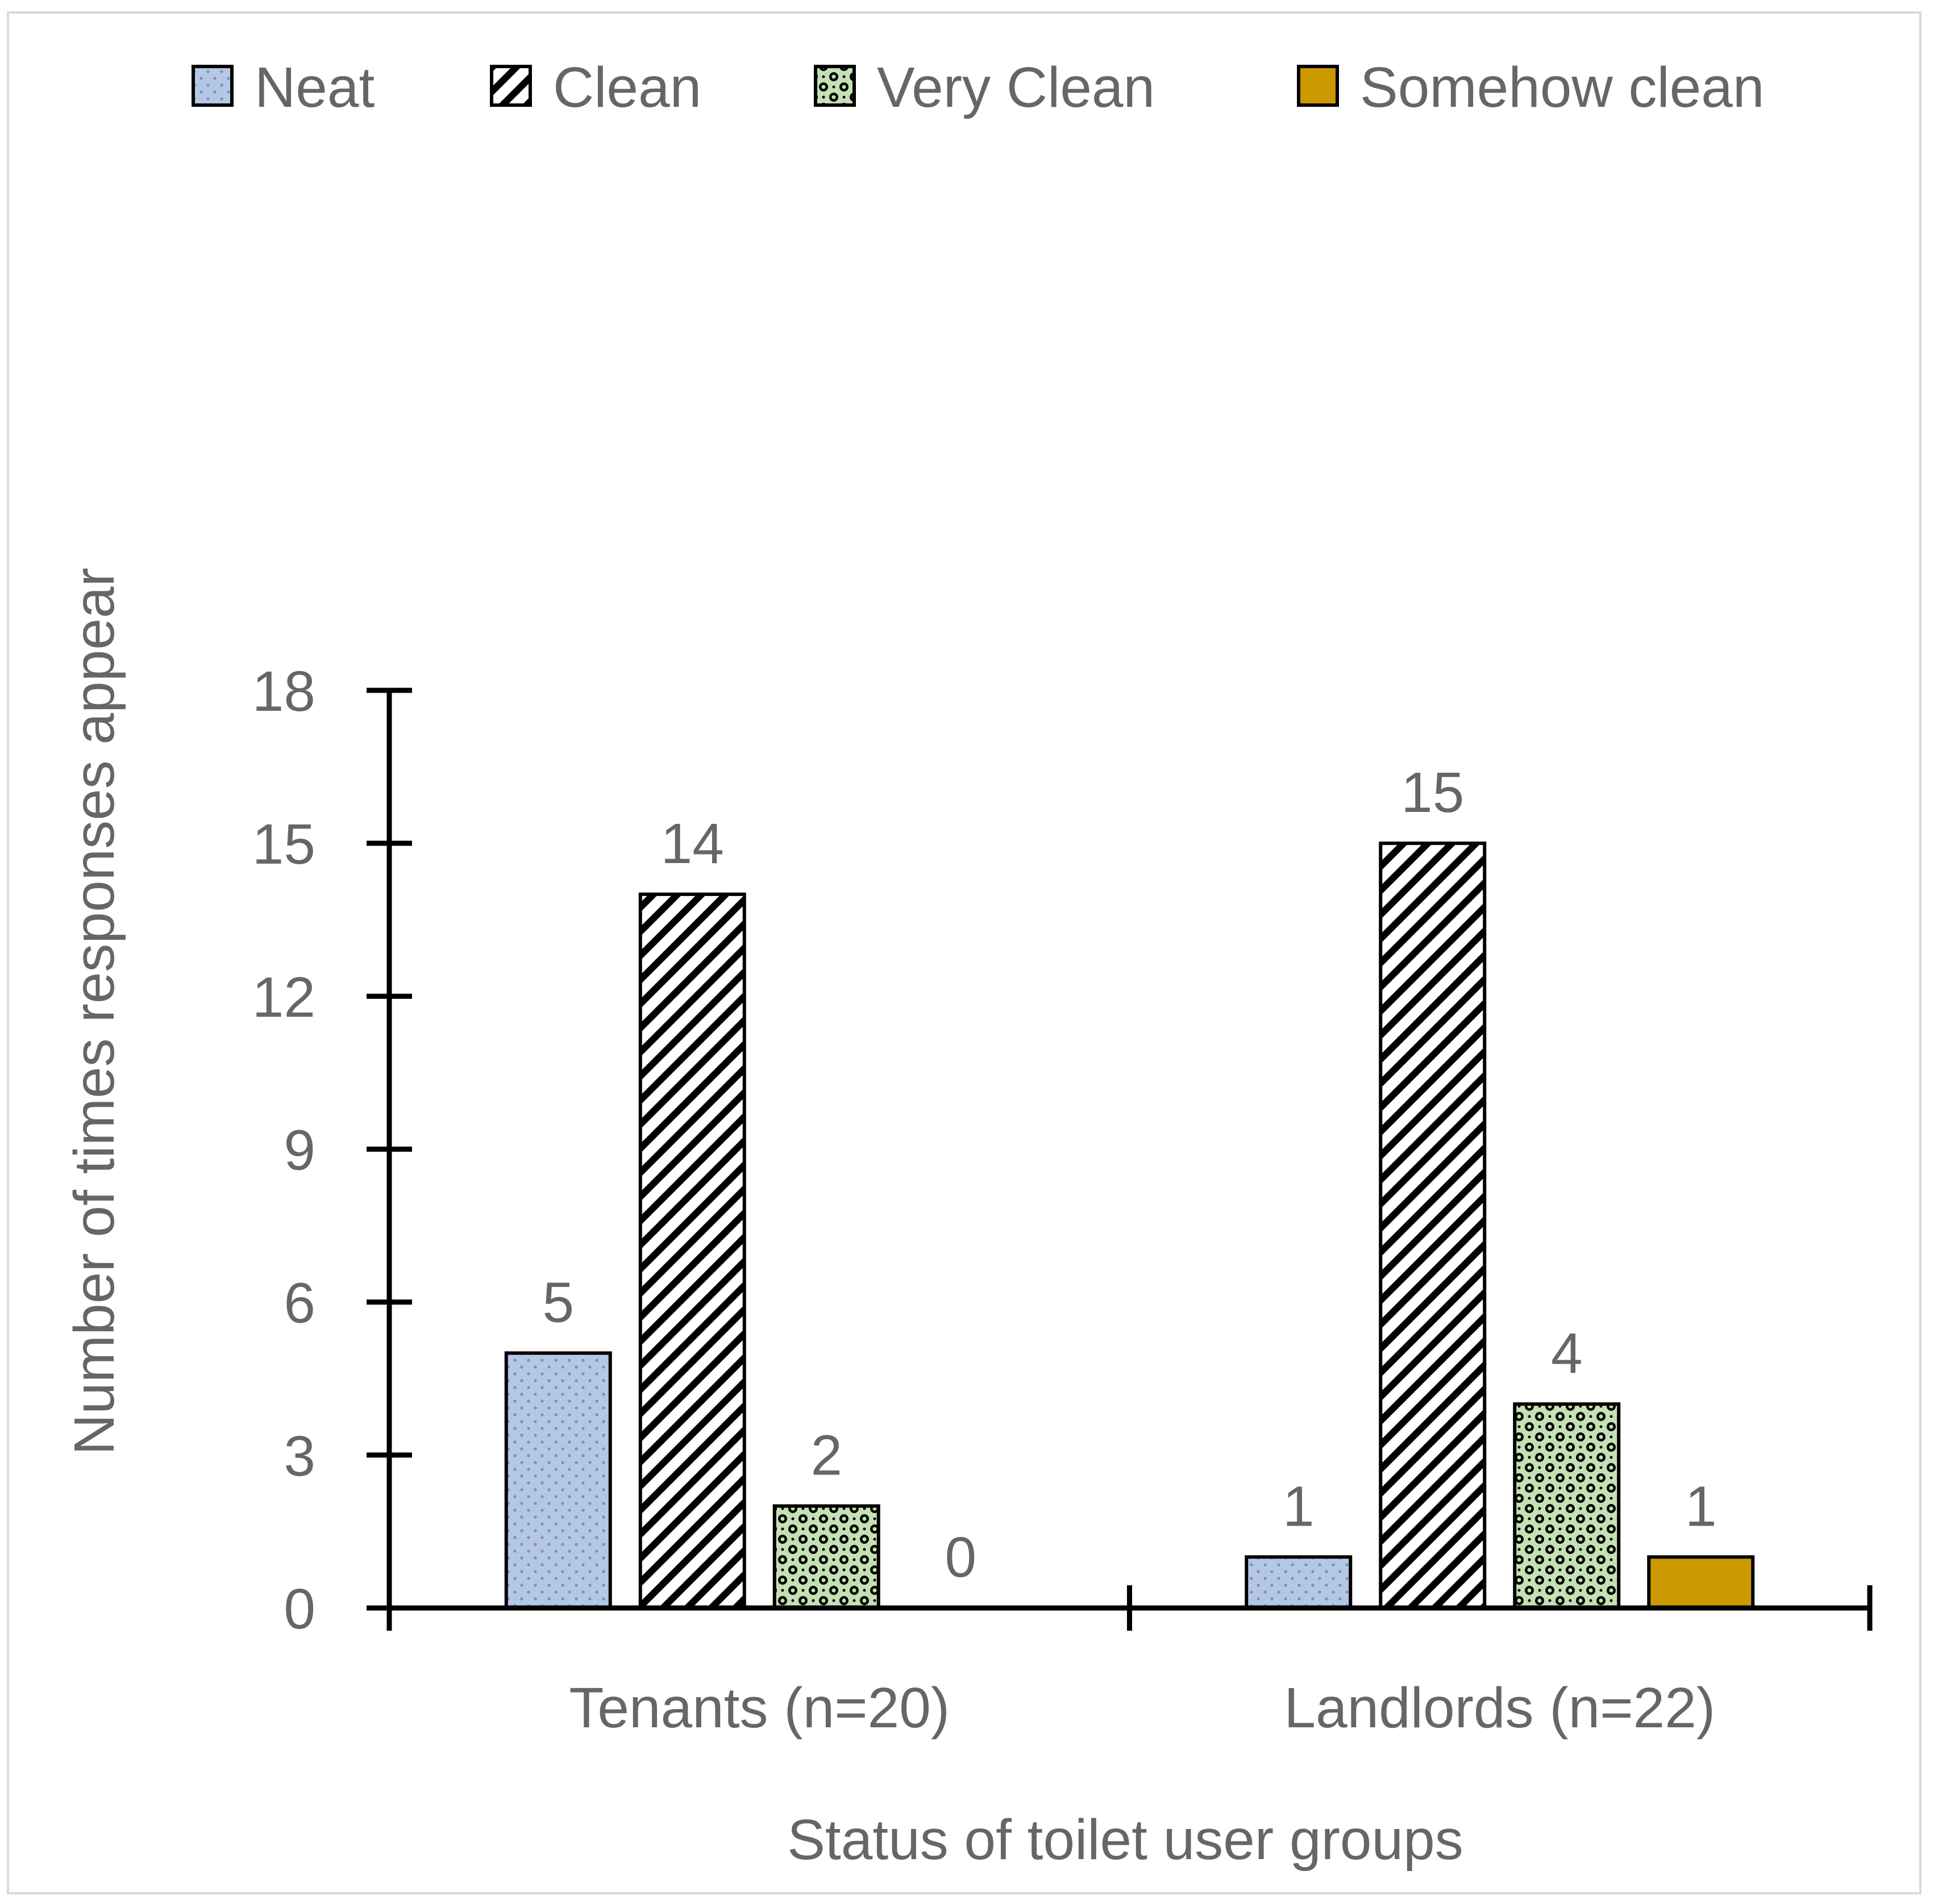 The width and height of the screenshot is (1934, 1904). What do you see at coordinates (283, 691) in the screenshot?
I see `y-tick-label: 18` at bounding box center [283, 691].